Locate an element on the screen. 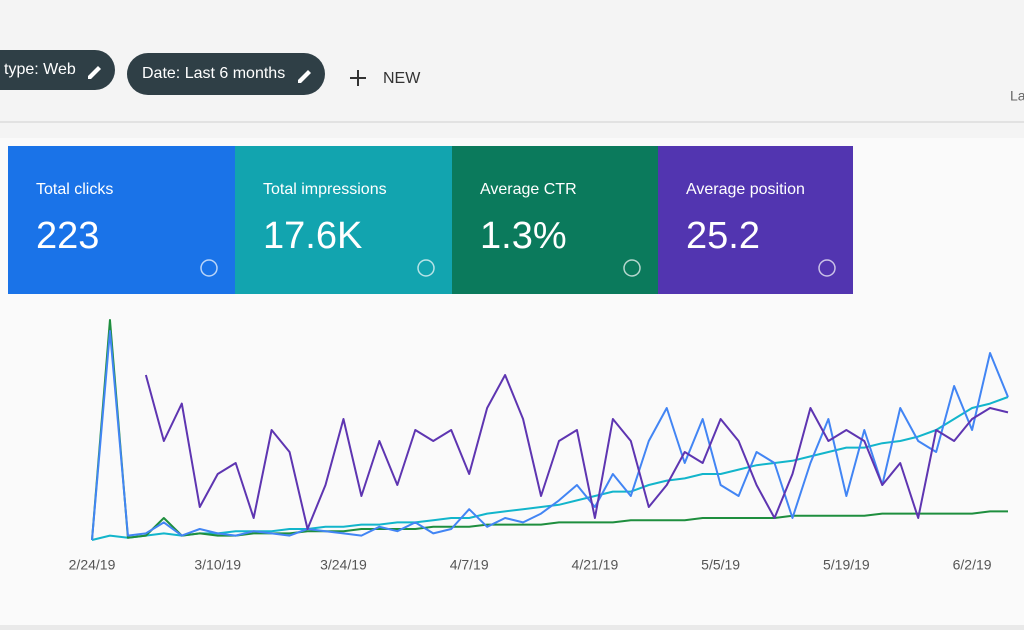  x-tick-label: 6/2/19 is located at coordinates (972, 565).